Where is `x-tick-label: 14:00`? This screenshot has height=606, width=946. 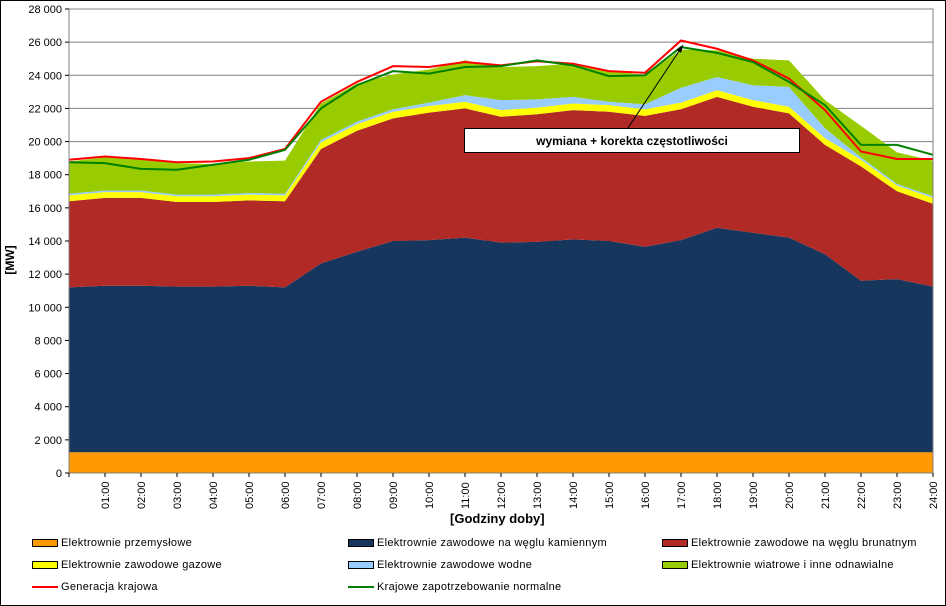 x-tick-label: 14:00 is located at coordinates (574, 495).